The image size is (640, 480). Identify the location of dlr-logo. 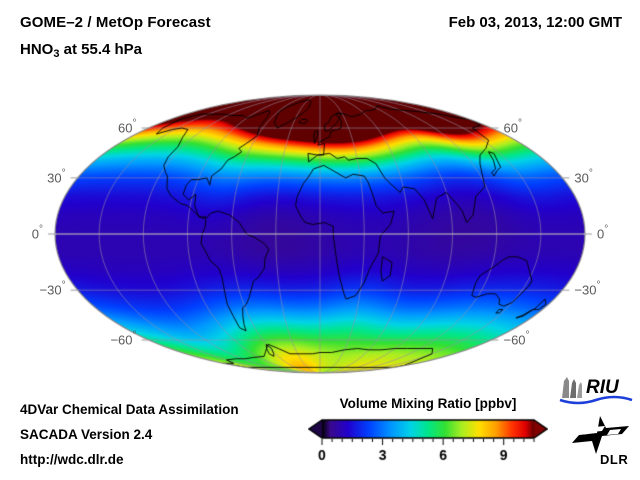
(601, 443).